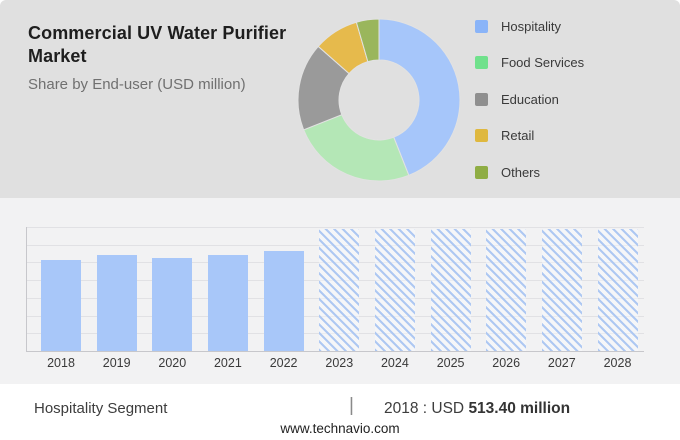 Image resolution: width=680 pixels, height=440 pixels. What do you see at coordinates (530, 99) in the screenshot?
I see `legend-label: Education` at bounding box center [530, 99].